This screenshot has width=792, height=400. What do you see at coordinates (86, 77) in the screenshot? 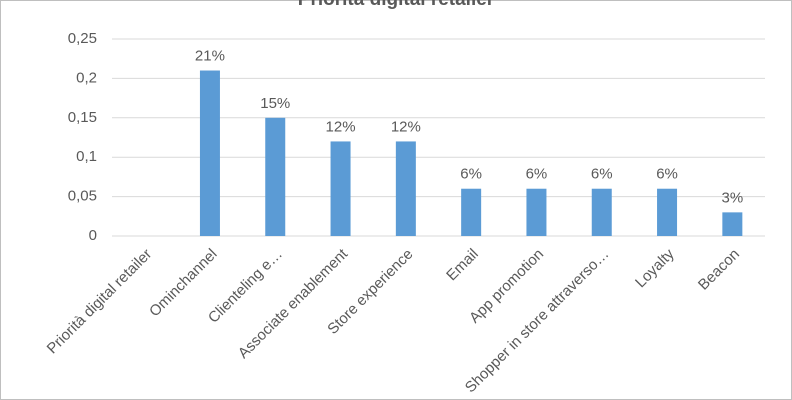
I see `y-tick-label: 0,2` at bounding box center [86, 77].